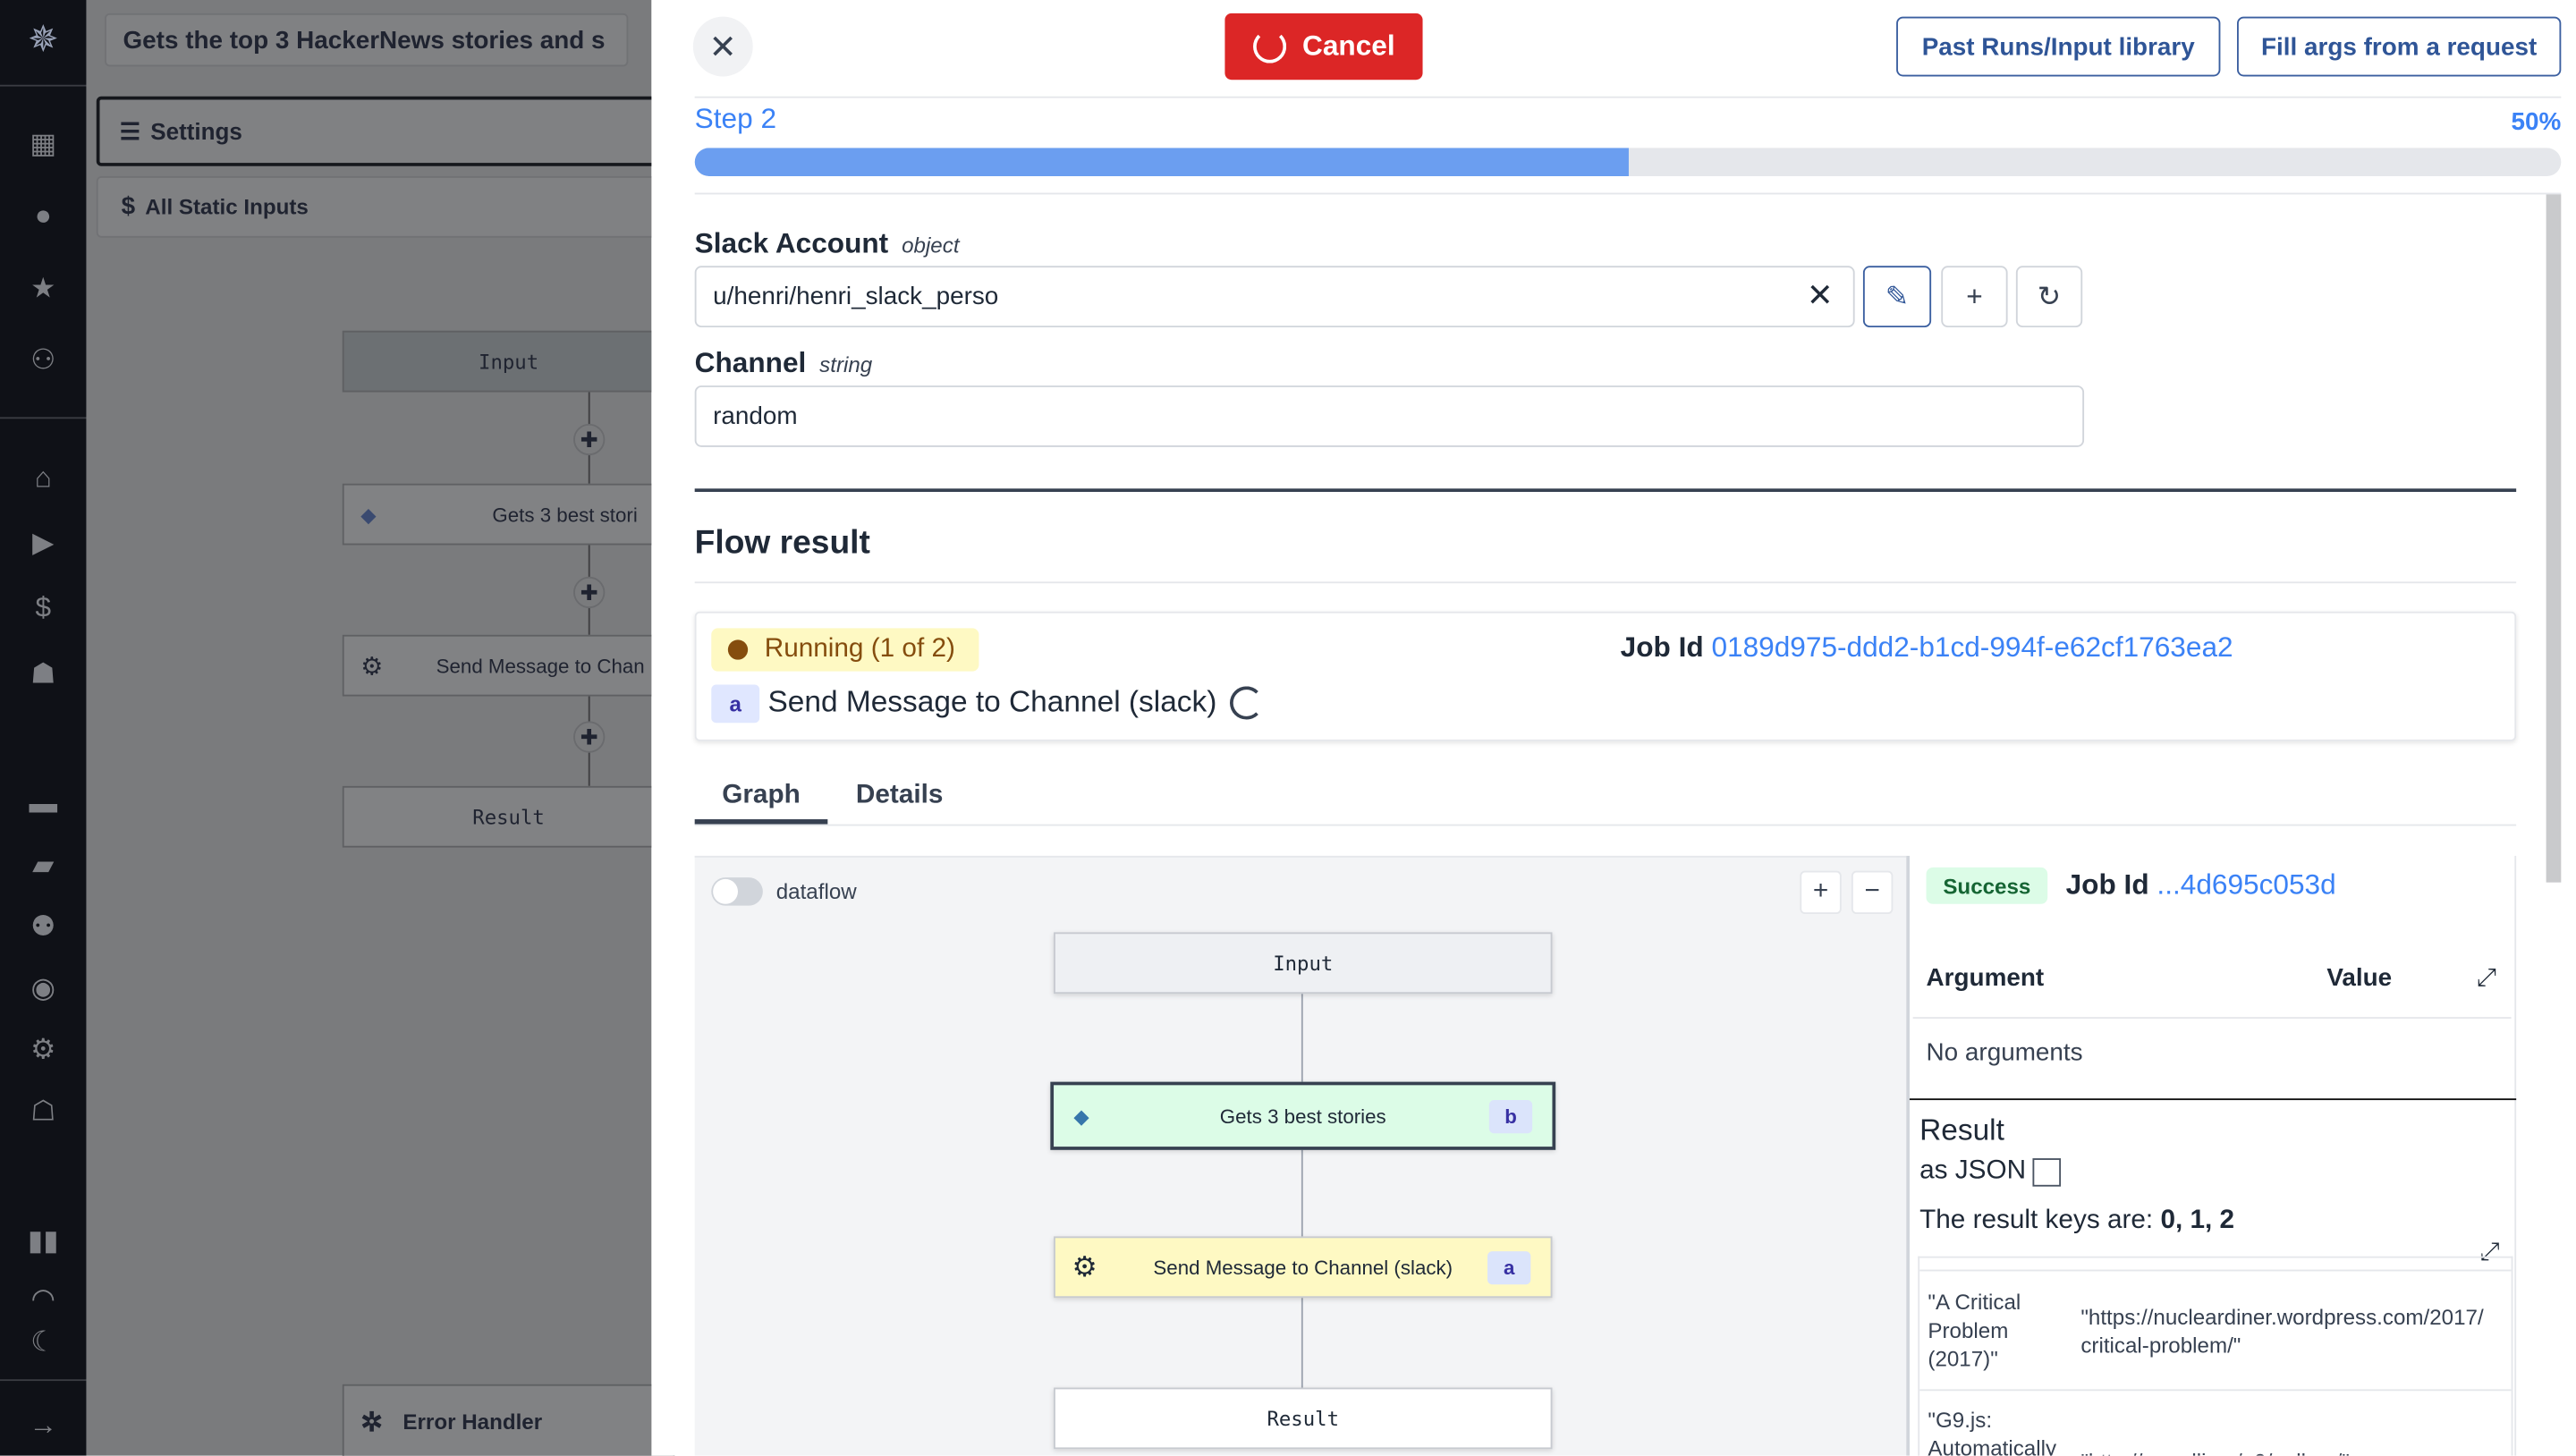  What do you see at coordinates (2058, 46) in the screenshot?
I see `past-runs-button: Past Runs/Input library` at bounding box center [2058, 46].